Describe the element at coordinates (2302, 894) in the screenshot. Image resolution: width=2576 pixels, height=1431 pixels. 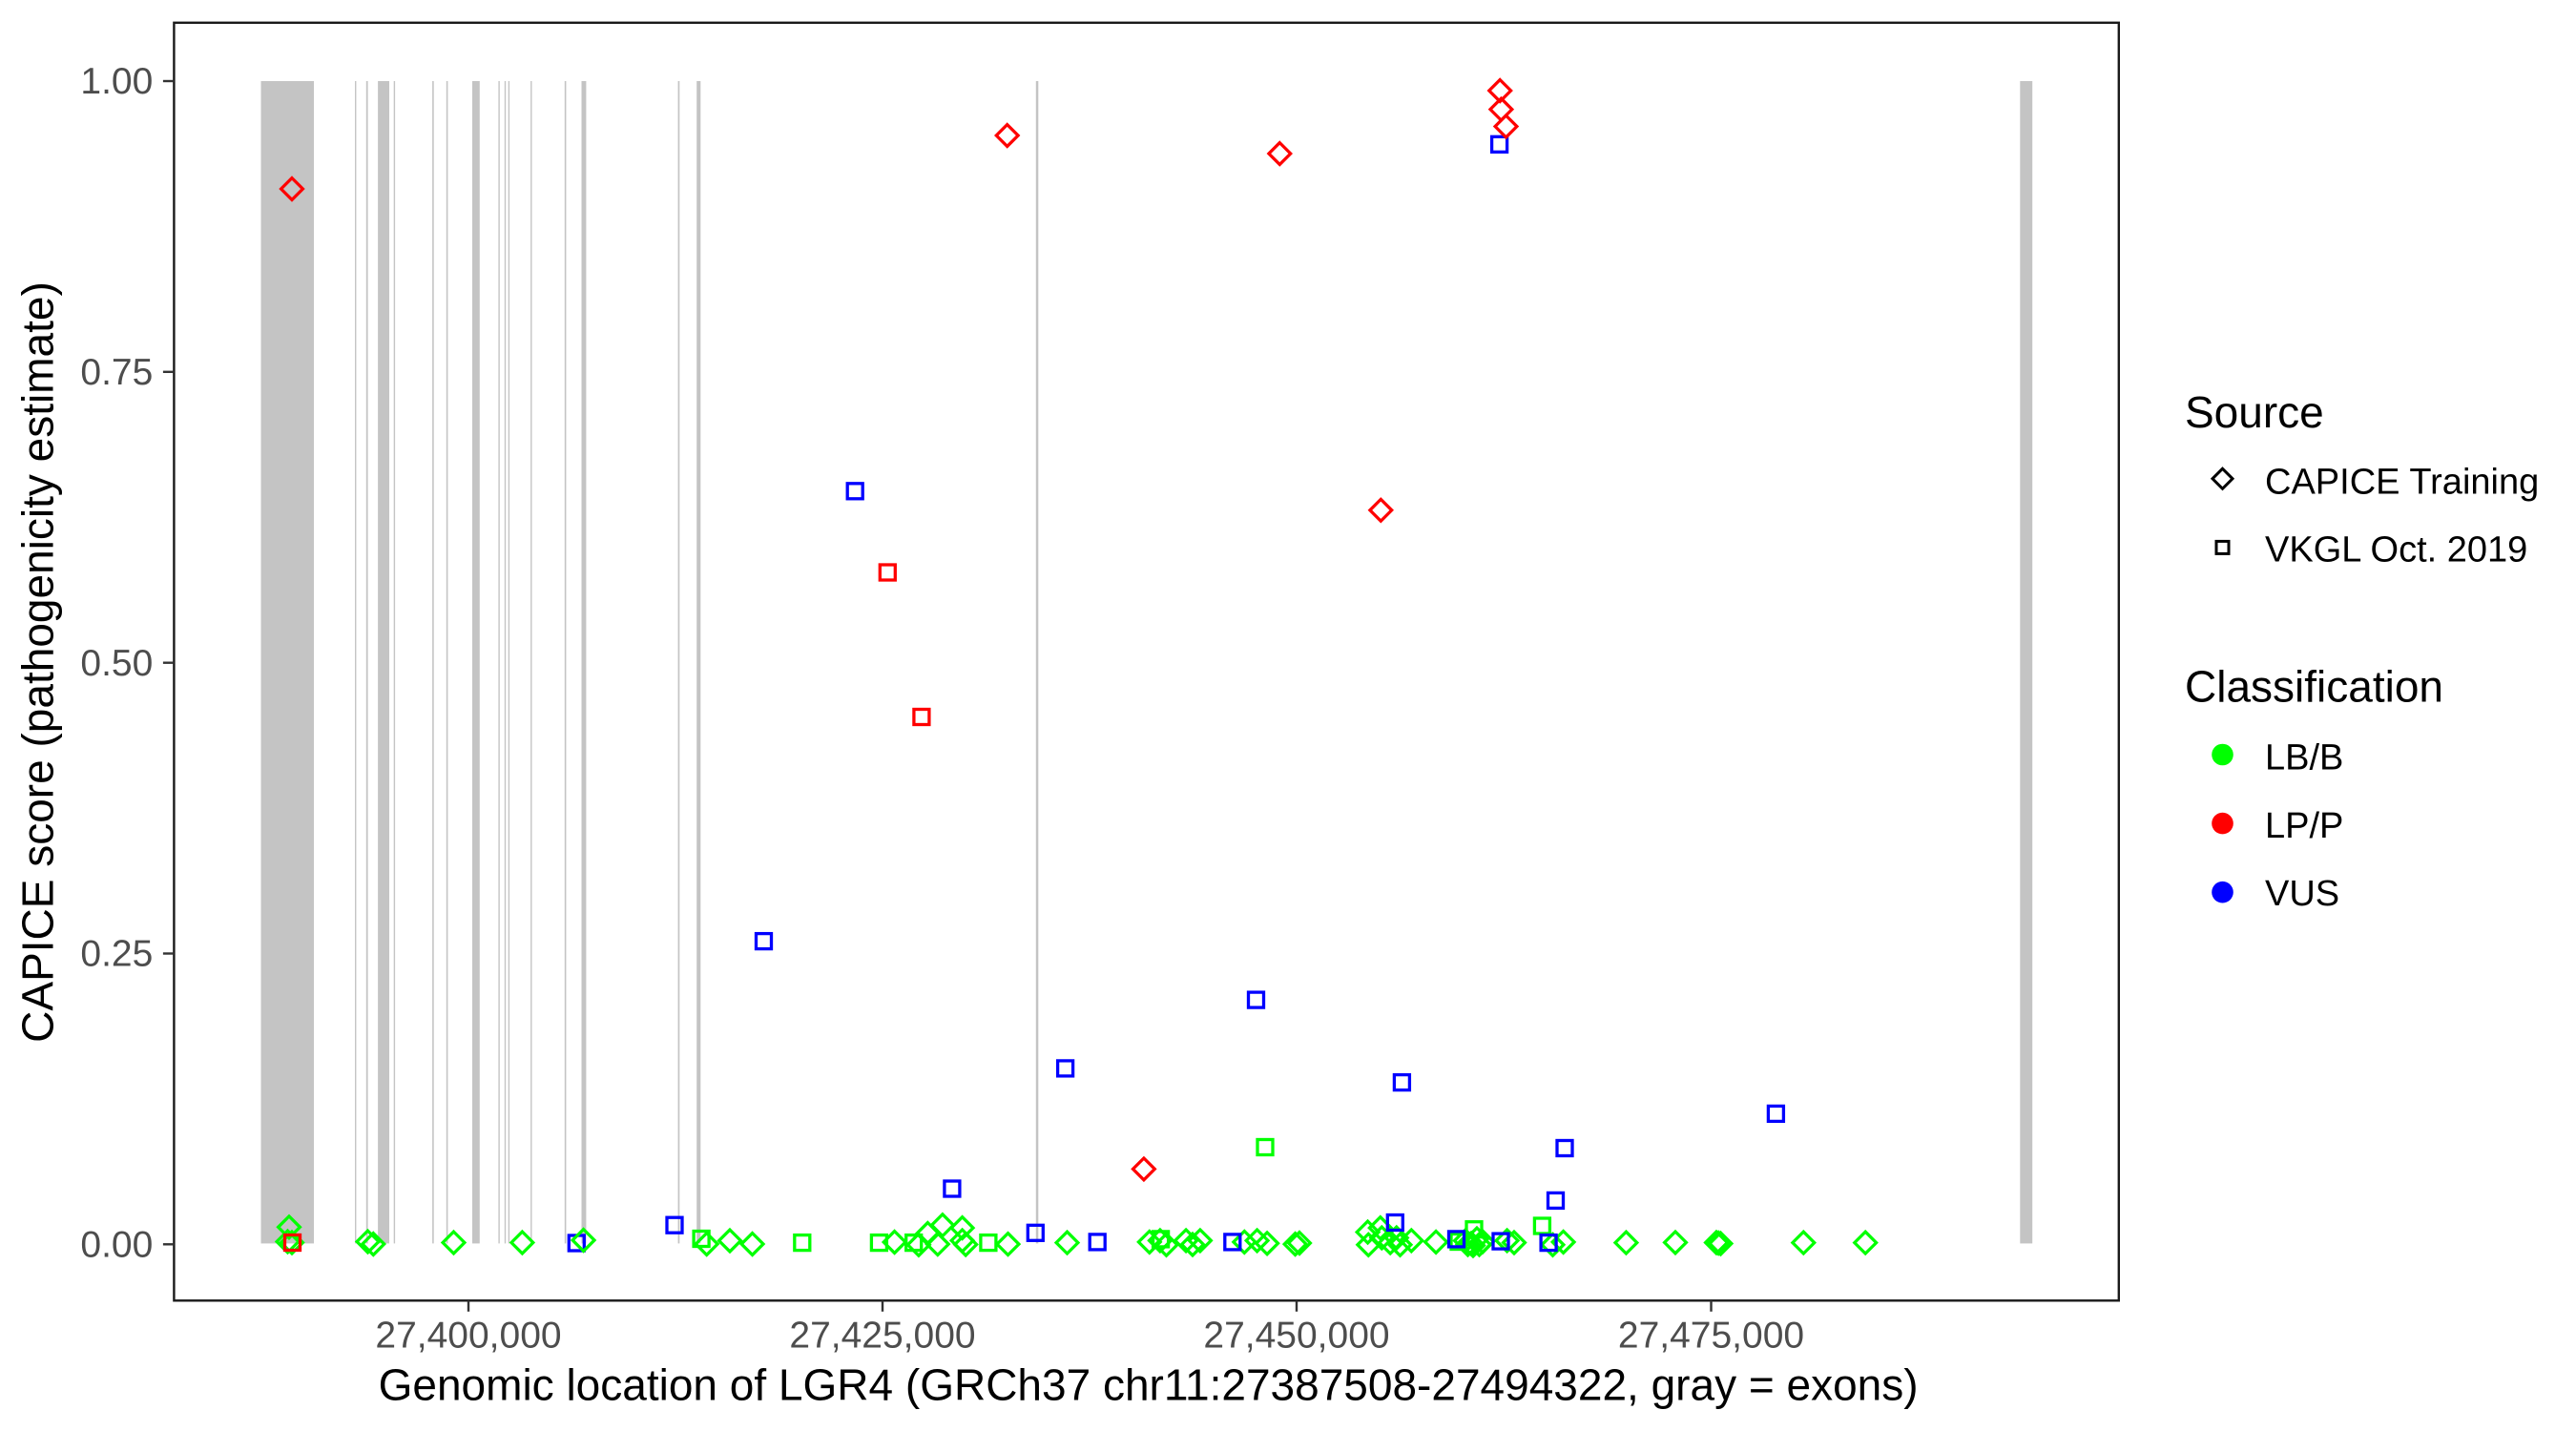
I see `svg-text: VUS` at that location.